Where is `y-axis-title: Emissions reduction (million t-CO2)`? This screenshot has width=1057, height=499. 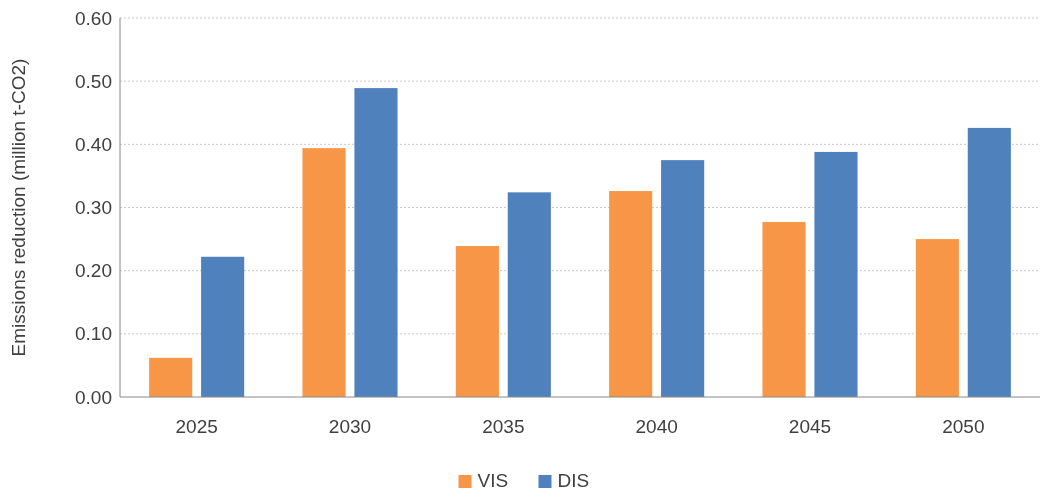 y-axis-title: Emissions reduction (million t-CO2) is located at coordinates (18, 207).